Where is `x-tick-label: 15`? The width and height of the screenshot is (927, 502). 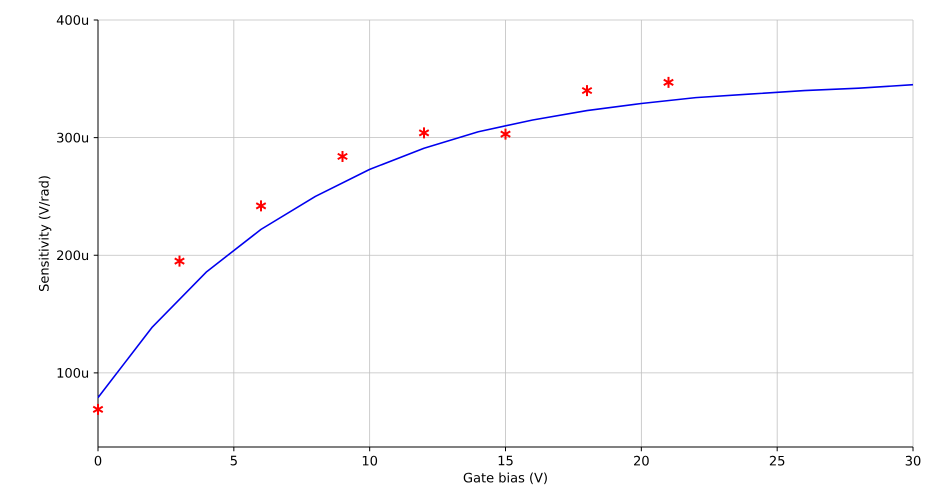 x-tick-label: 15 is located at coordinates (505, 461).